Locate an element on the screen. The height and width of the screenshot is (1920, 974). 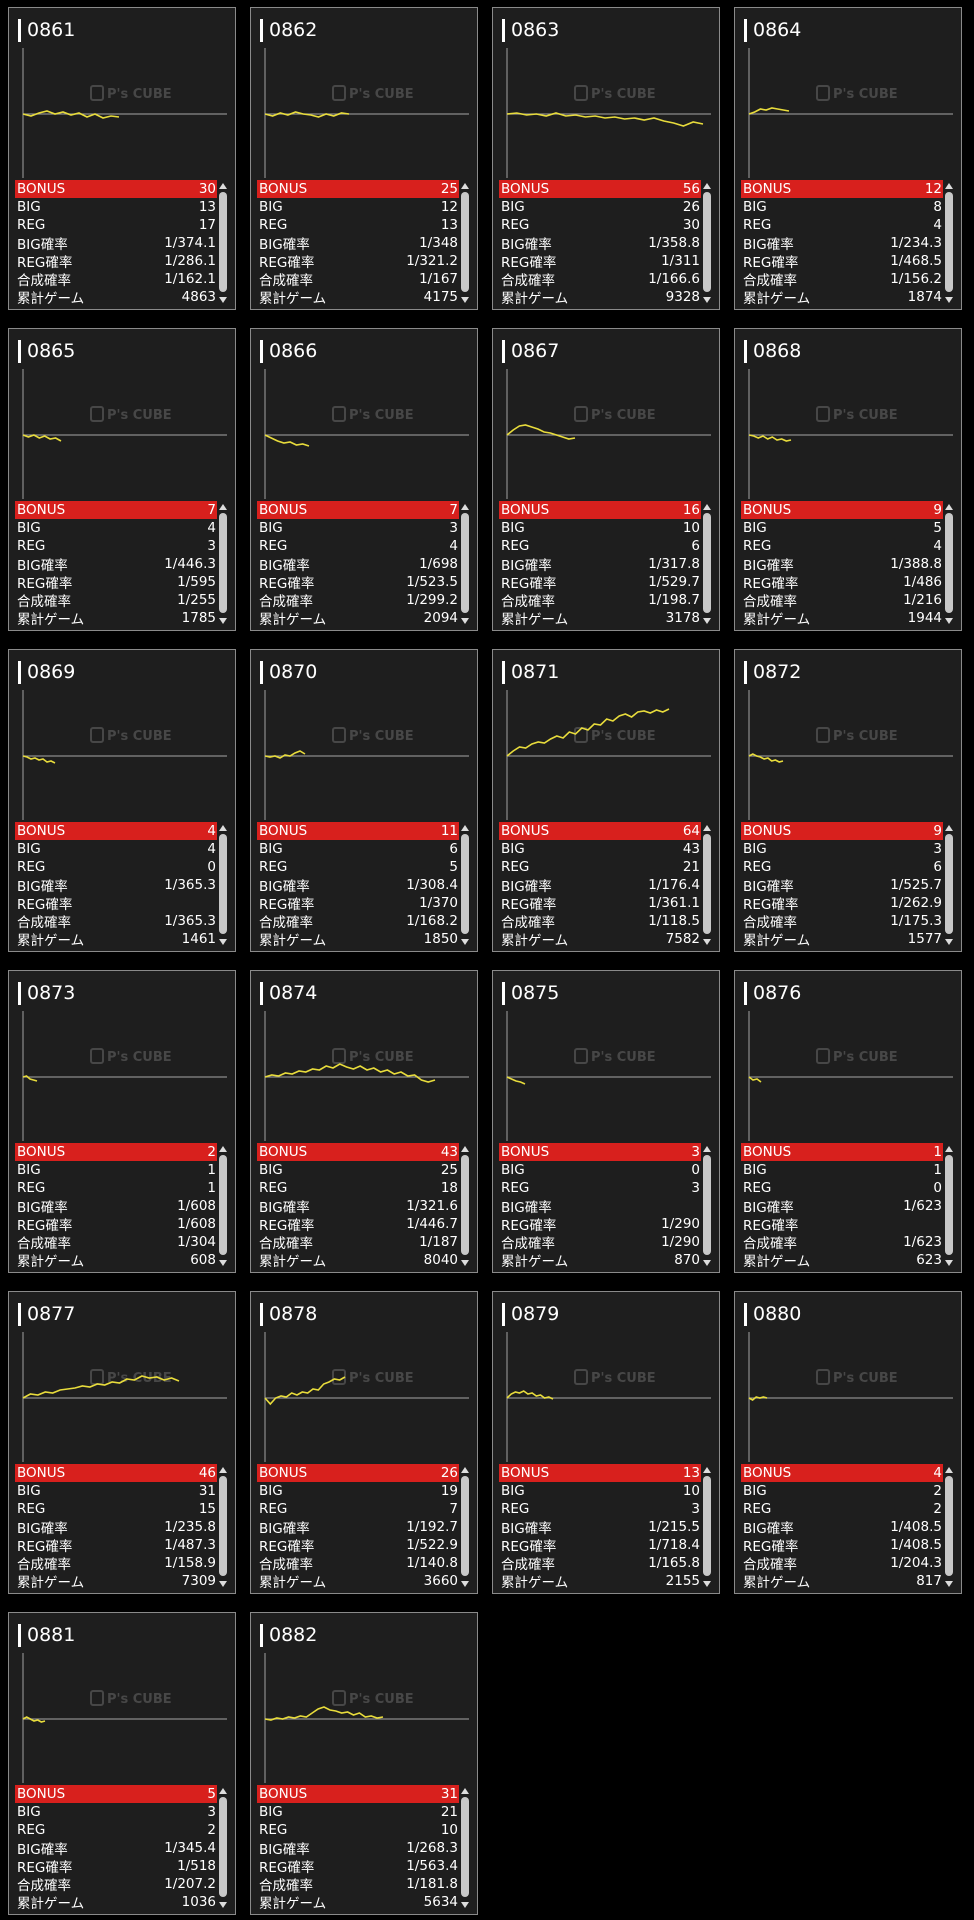
machine-card: 0872 P's CUBE BONUS 9 BIG 3 REG 6 is located at coordinates (848, 800).